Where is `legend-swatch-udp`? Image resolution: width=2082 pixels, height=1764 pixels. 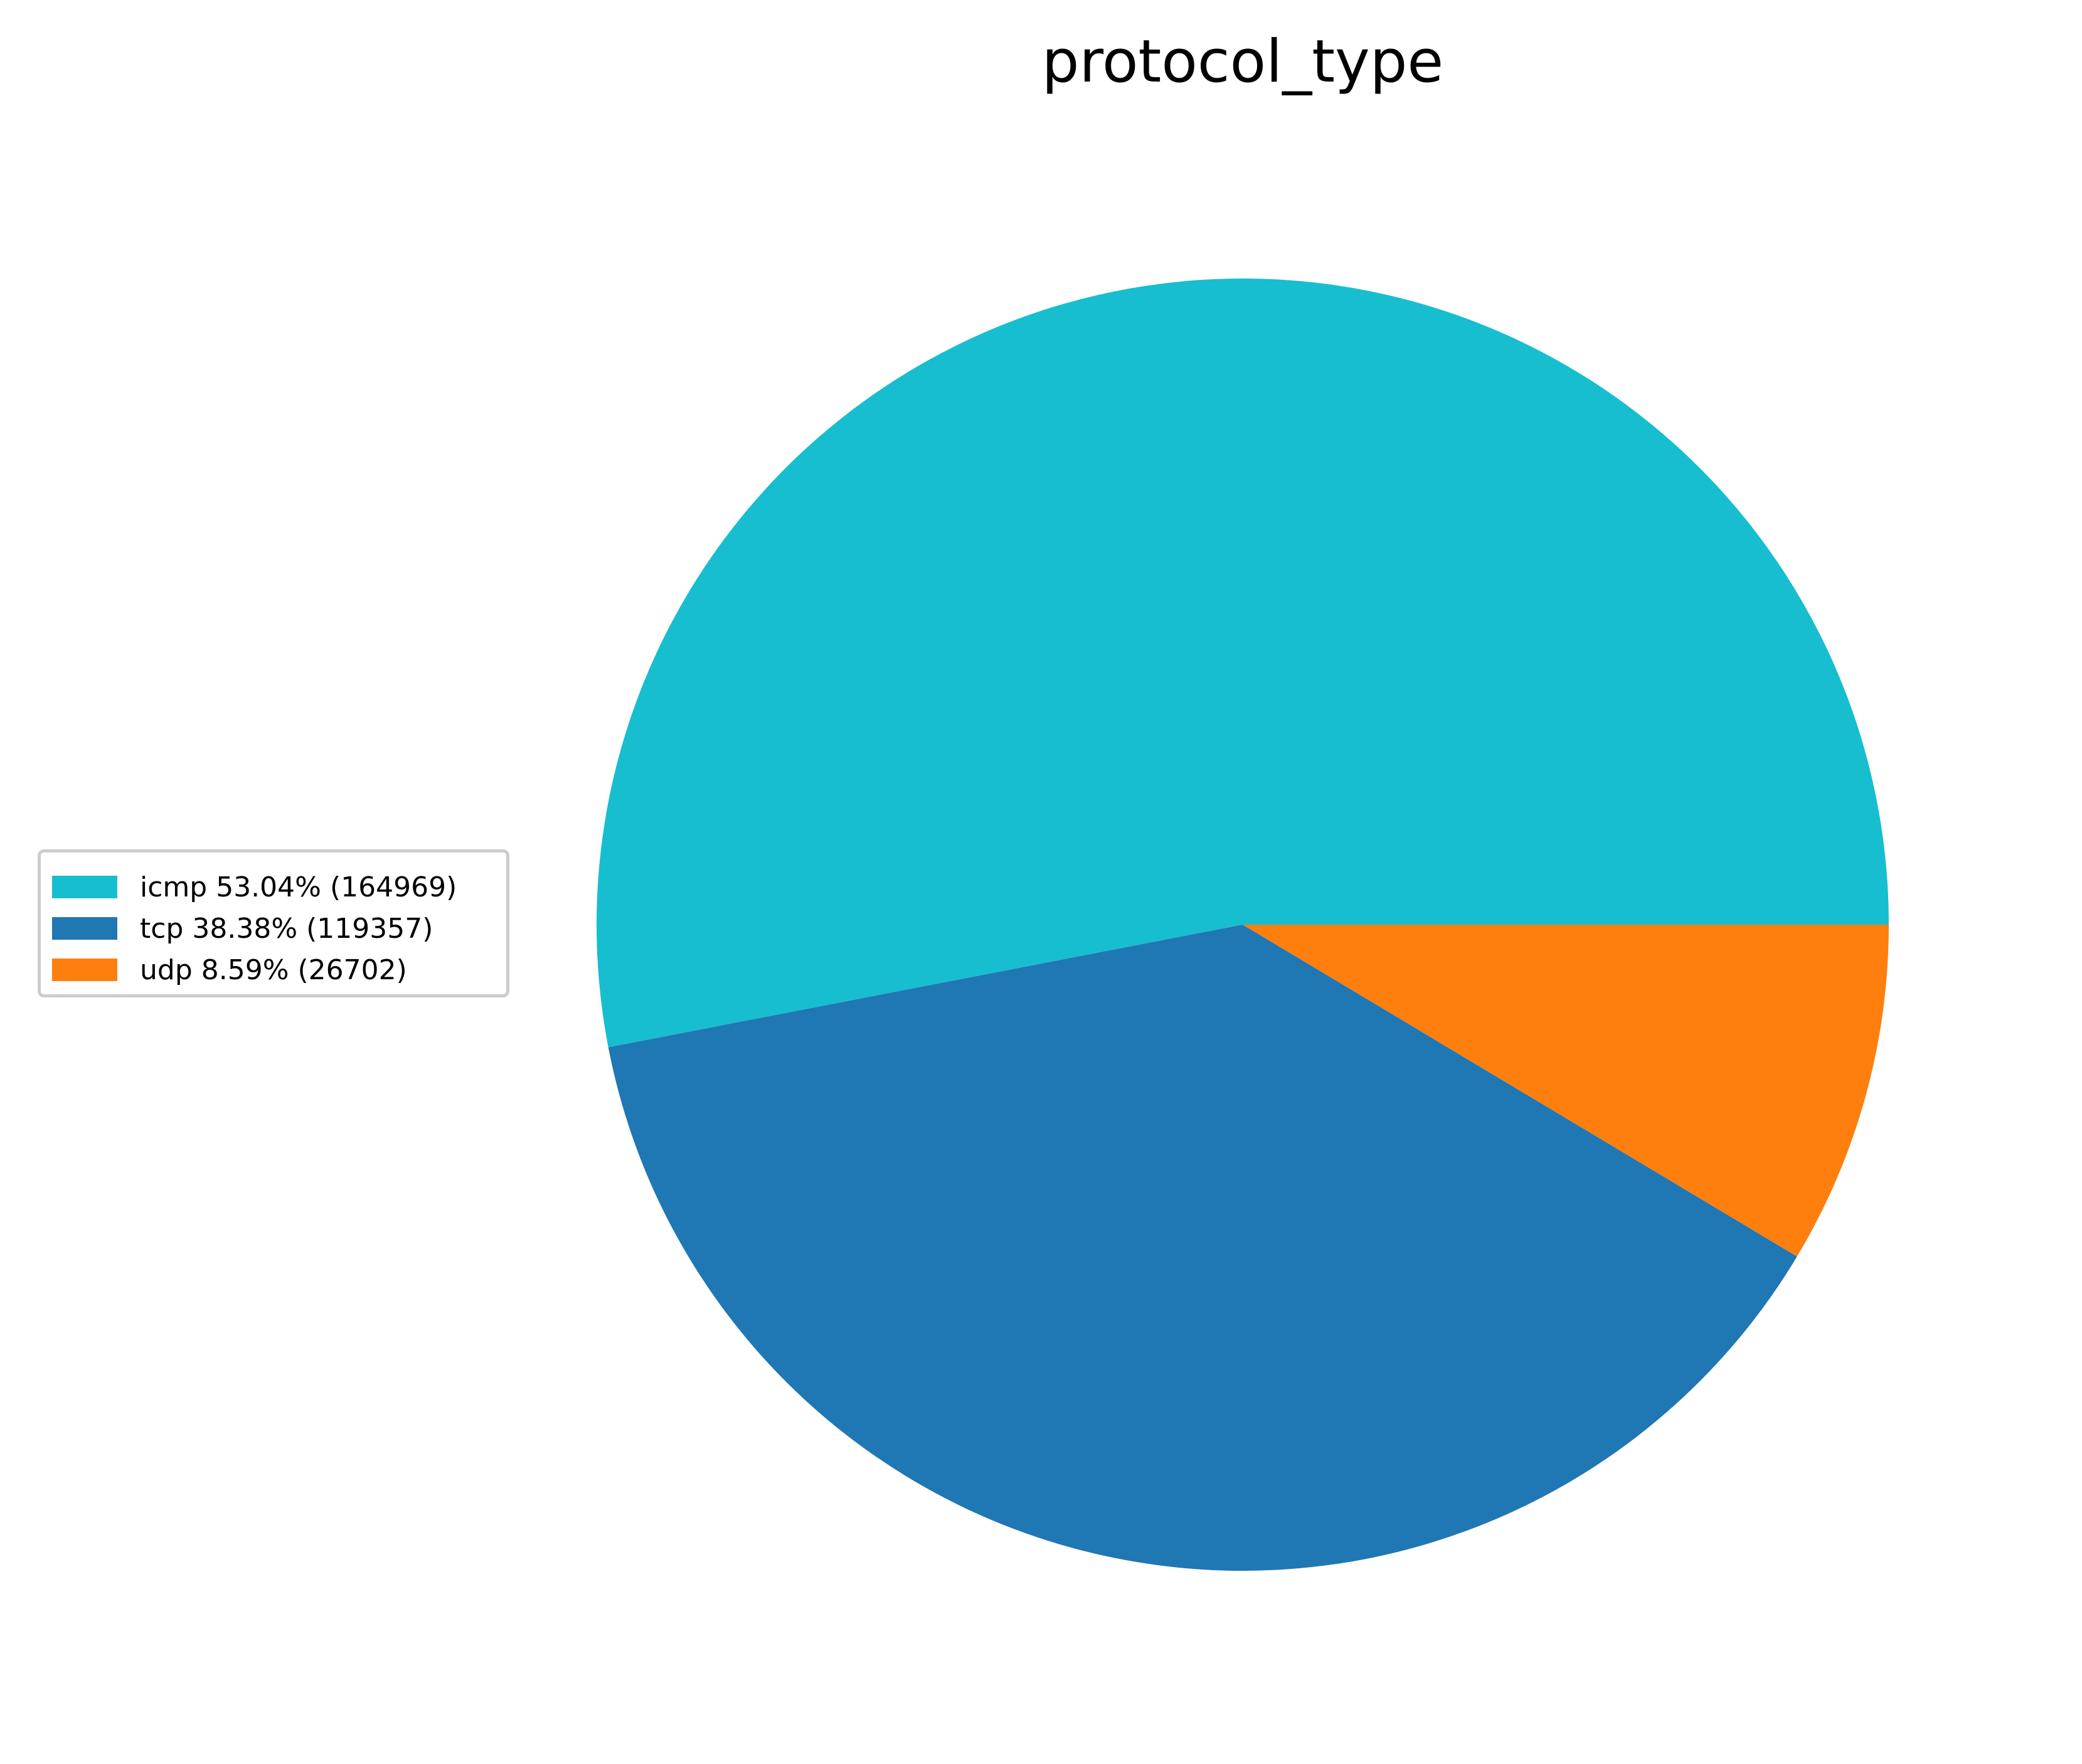 legend-swatch-udp is located at coordinates (84, 970).